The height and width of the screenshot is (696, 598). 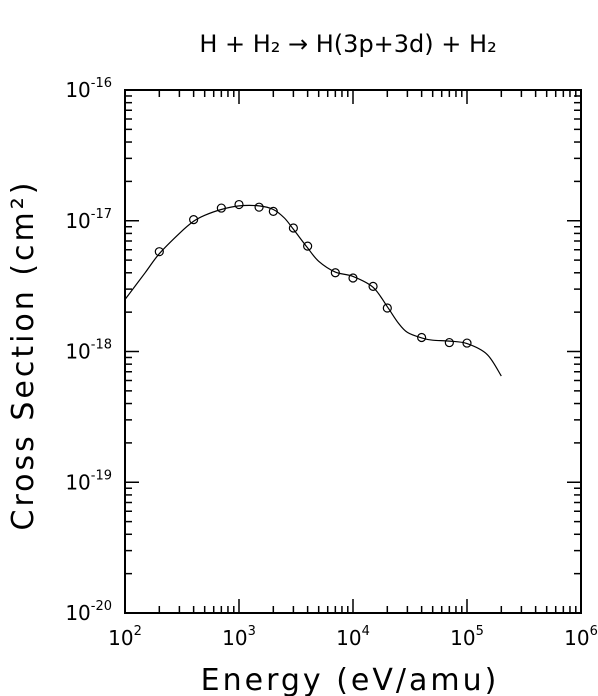 What do you see at coordinates (125, 637) in the screenshot?
I see `x-tick-label: 10²` at bounding box center [125, 637].